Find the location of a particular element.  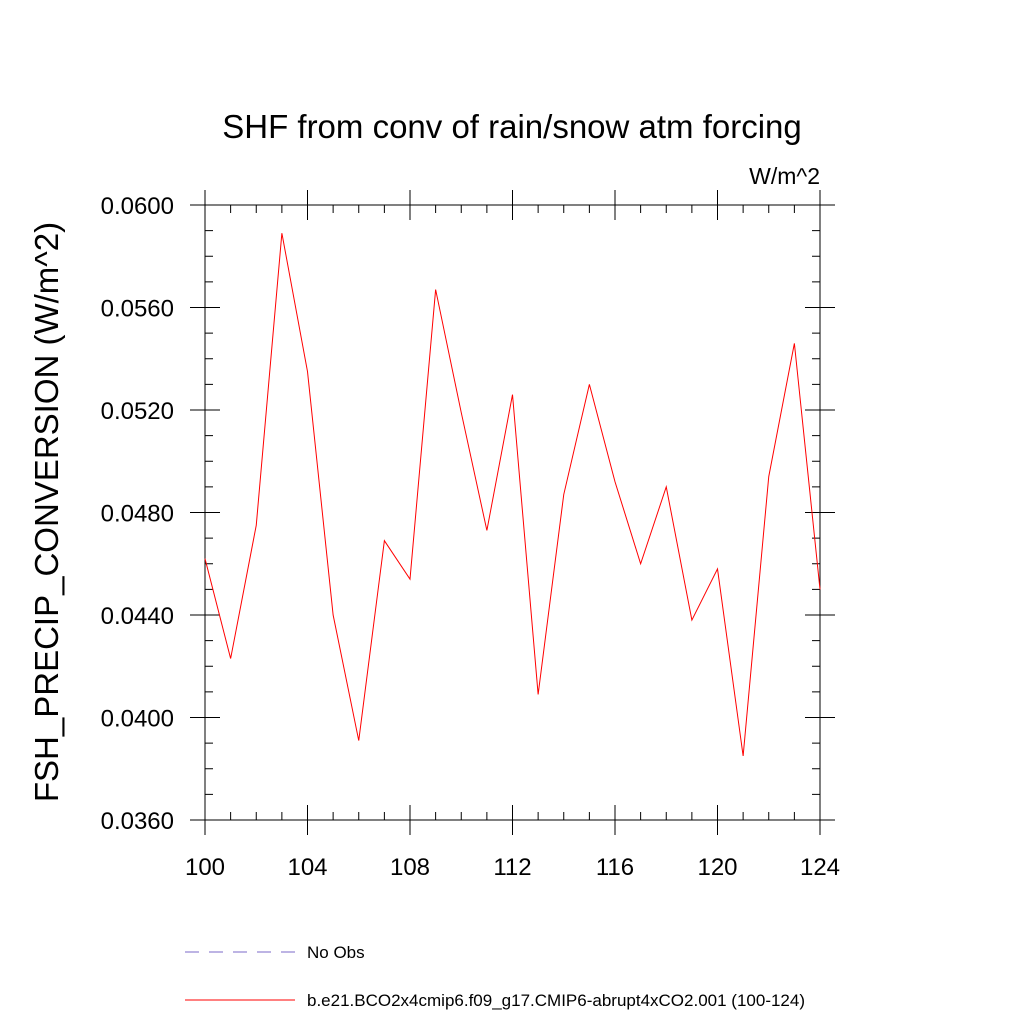

x-tick-label: 108 is located at coordinates (410, 867).